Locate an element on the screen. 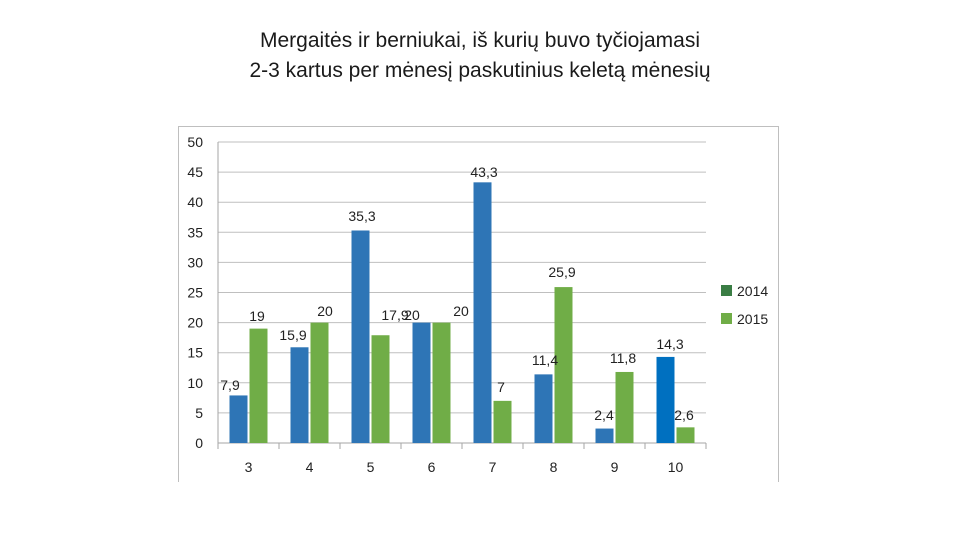 This screenshot has width=960, height=540. data-label-2015: 2,6 is located at coordinates (684, 415).